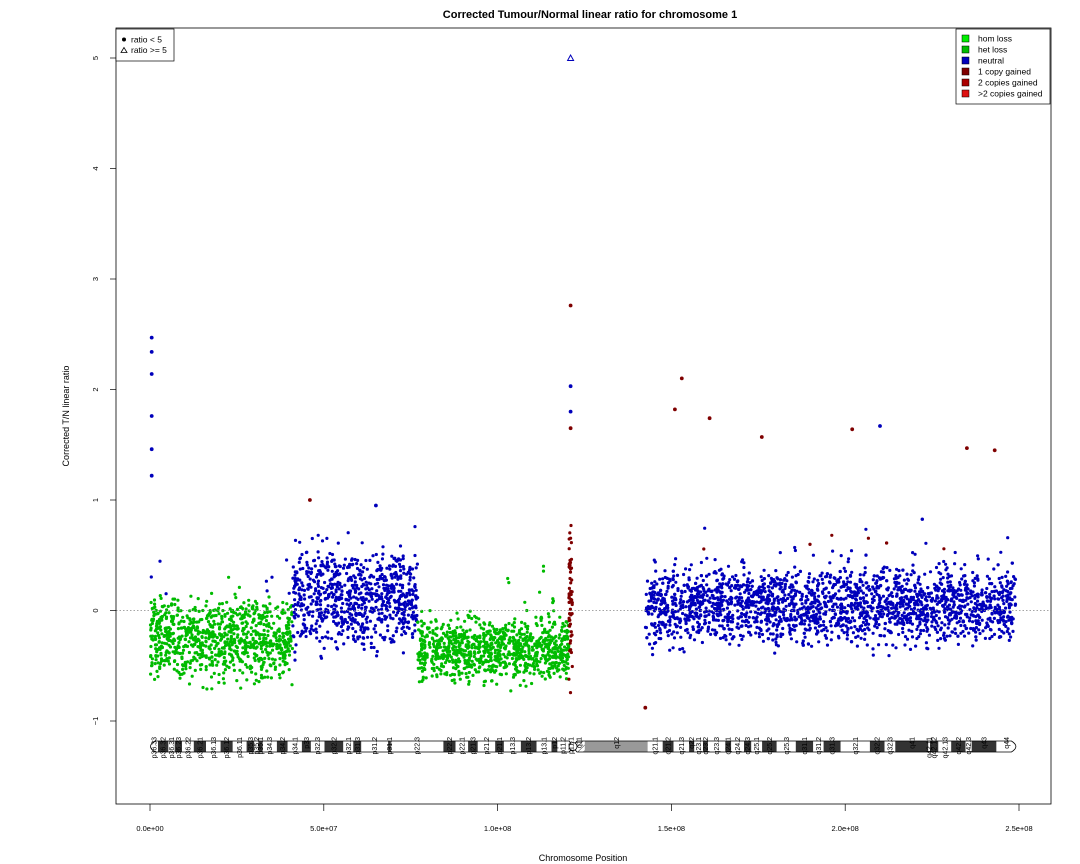 The image size is (1080, 864). What do you see at coordinates (449, 628) in the screenshot?
I see `data-point-2080` at bounding box center [449, 628].